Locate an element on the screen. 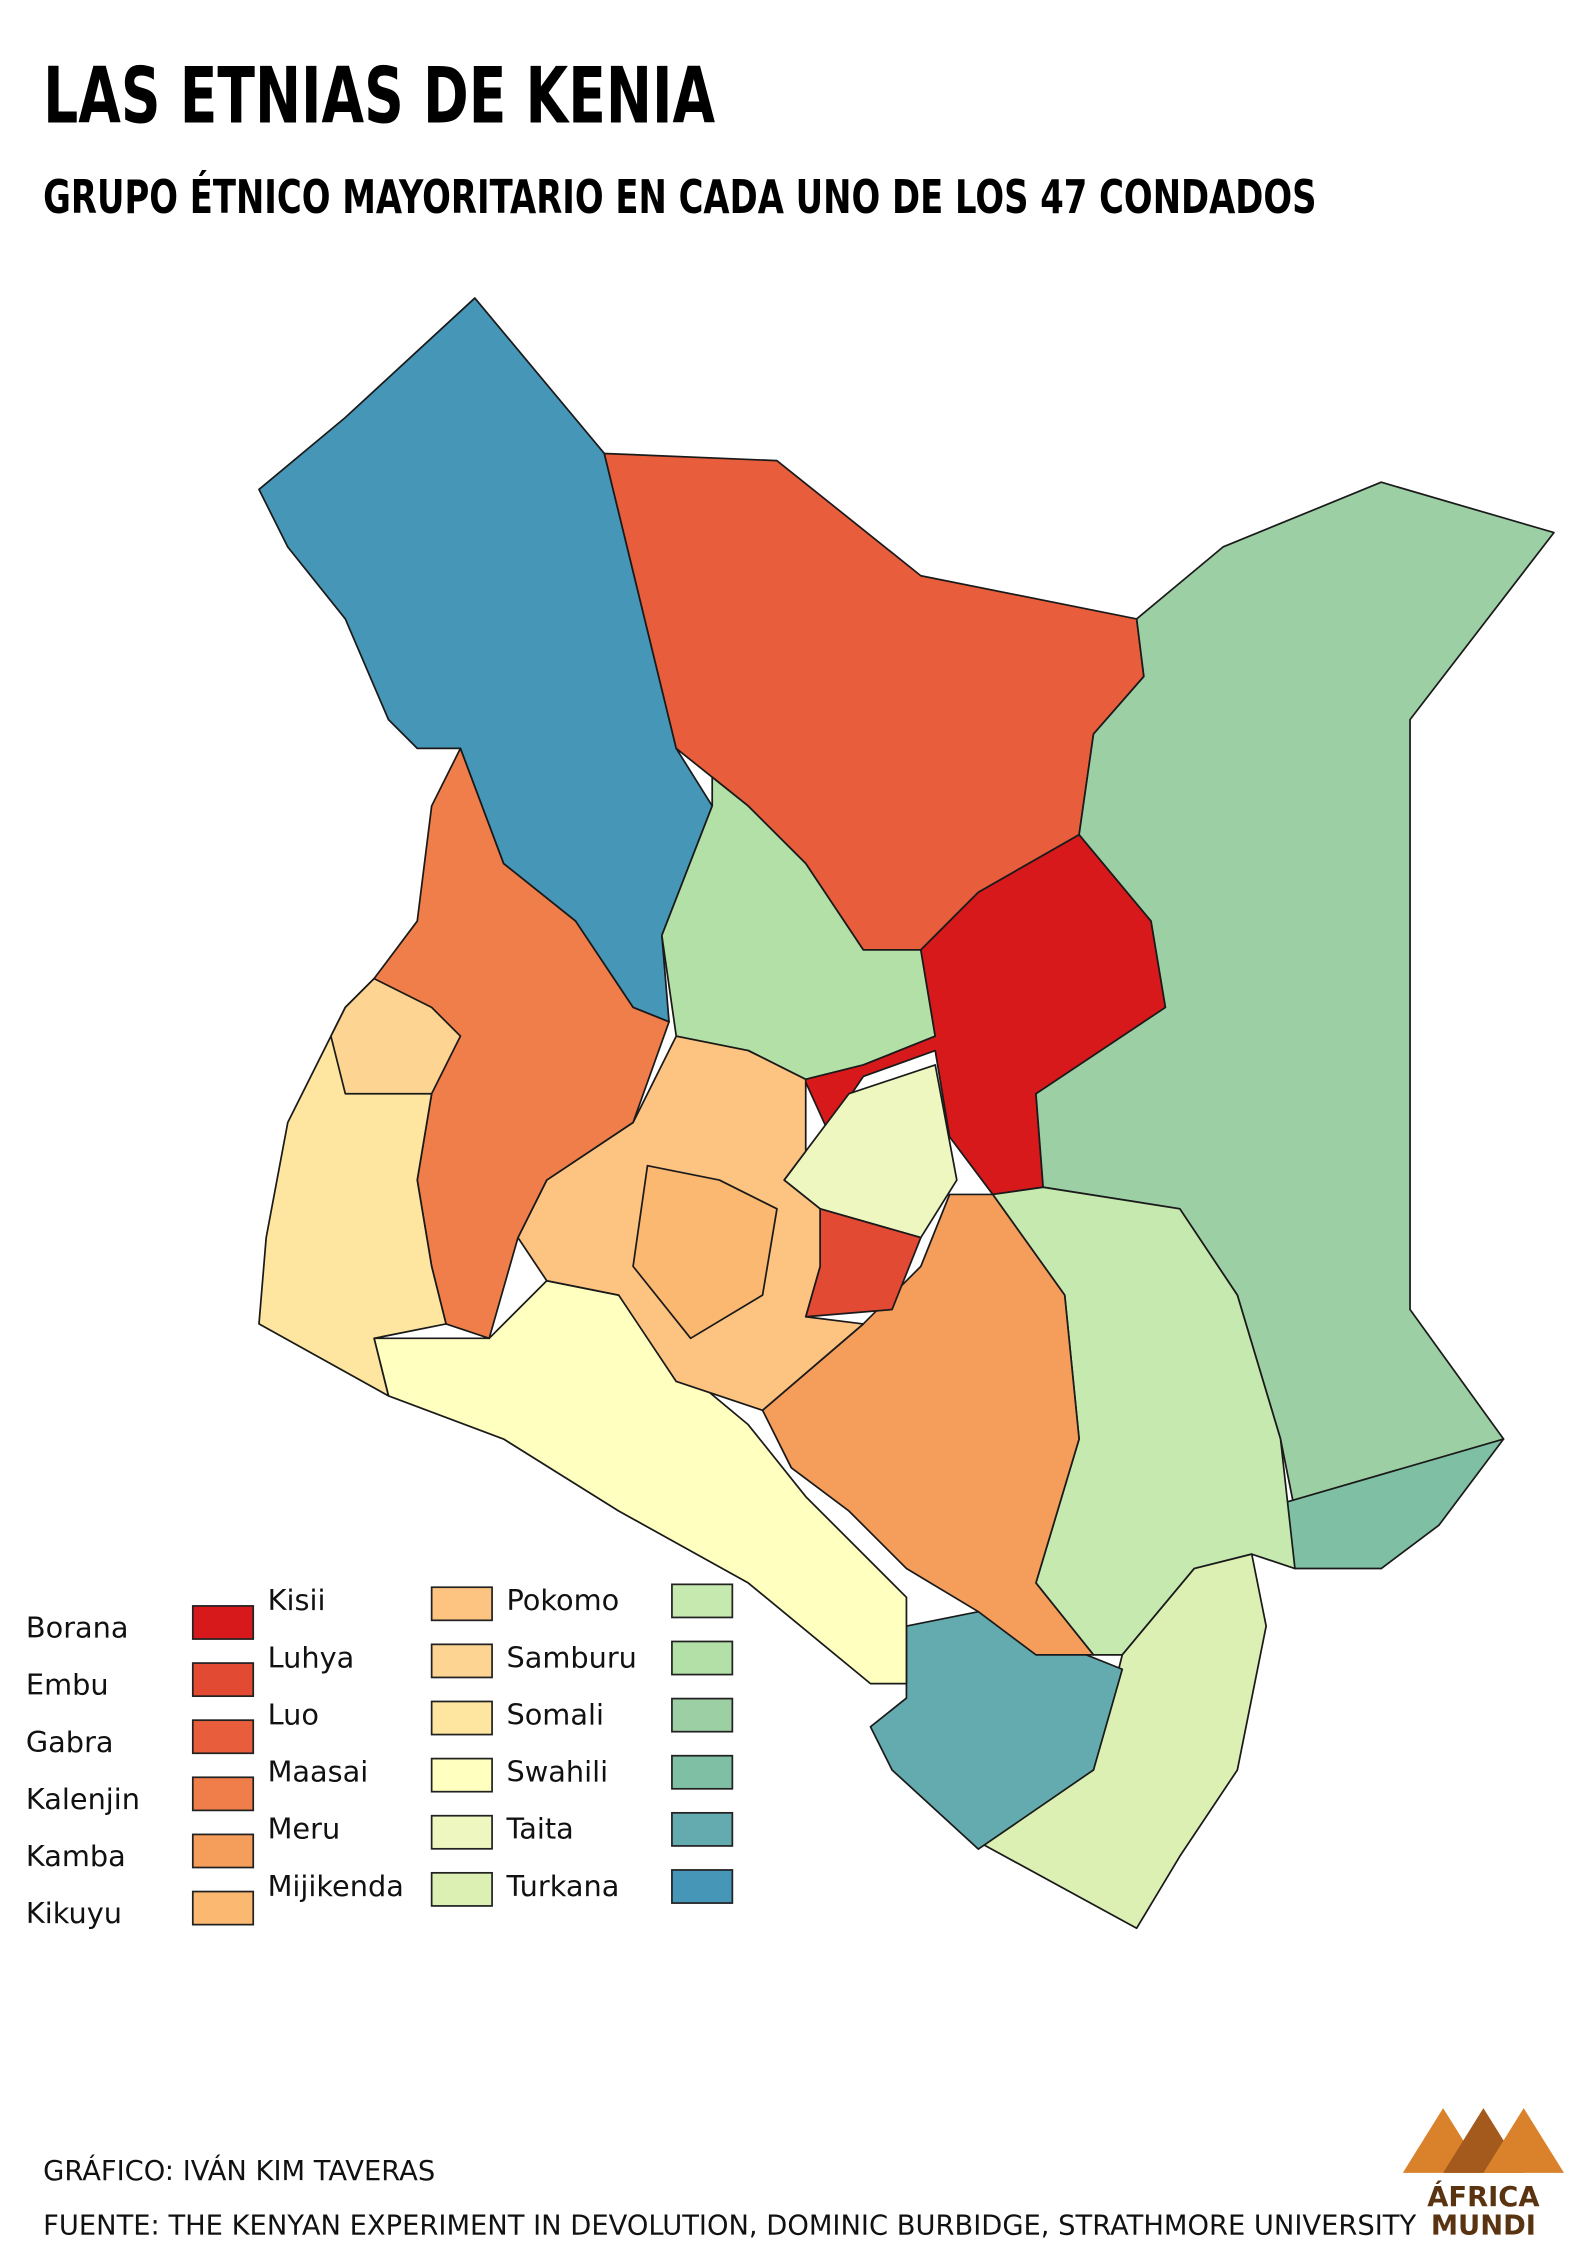 Image resolution: width=1587 pixels, height=2245 pixels. legend-label: Embu is located at coordinates (67, 1685).